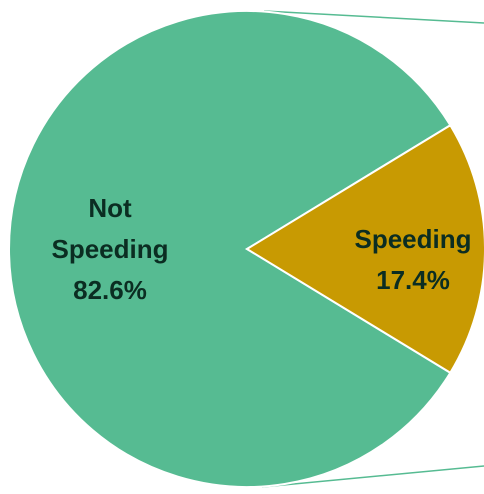 The image size is (484, 494). Describe the element at coordinates (412, 259) in the screenshot. I see `slice-label-speeding: Speeding 17.4%` at that location.